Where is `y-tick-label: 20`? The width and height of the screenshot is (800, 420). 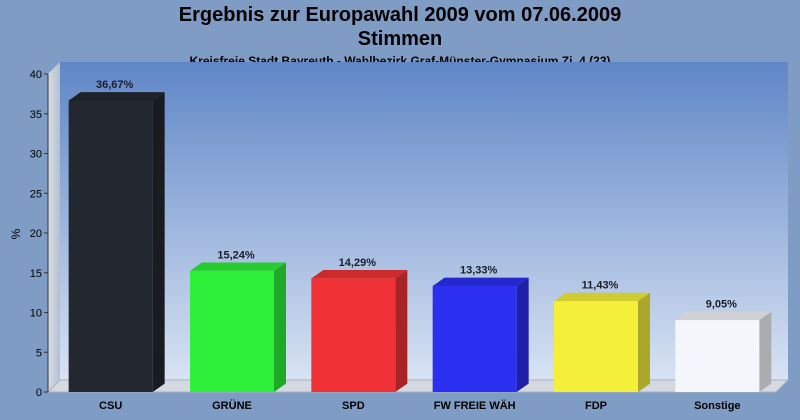 y-tick-label: 20 is located at coordinates (36, 234).